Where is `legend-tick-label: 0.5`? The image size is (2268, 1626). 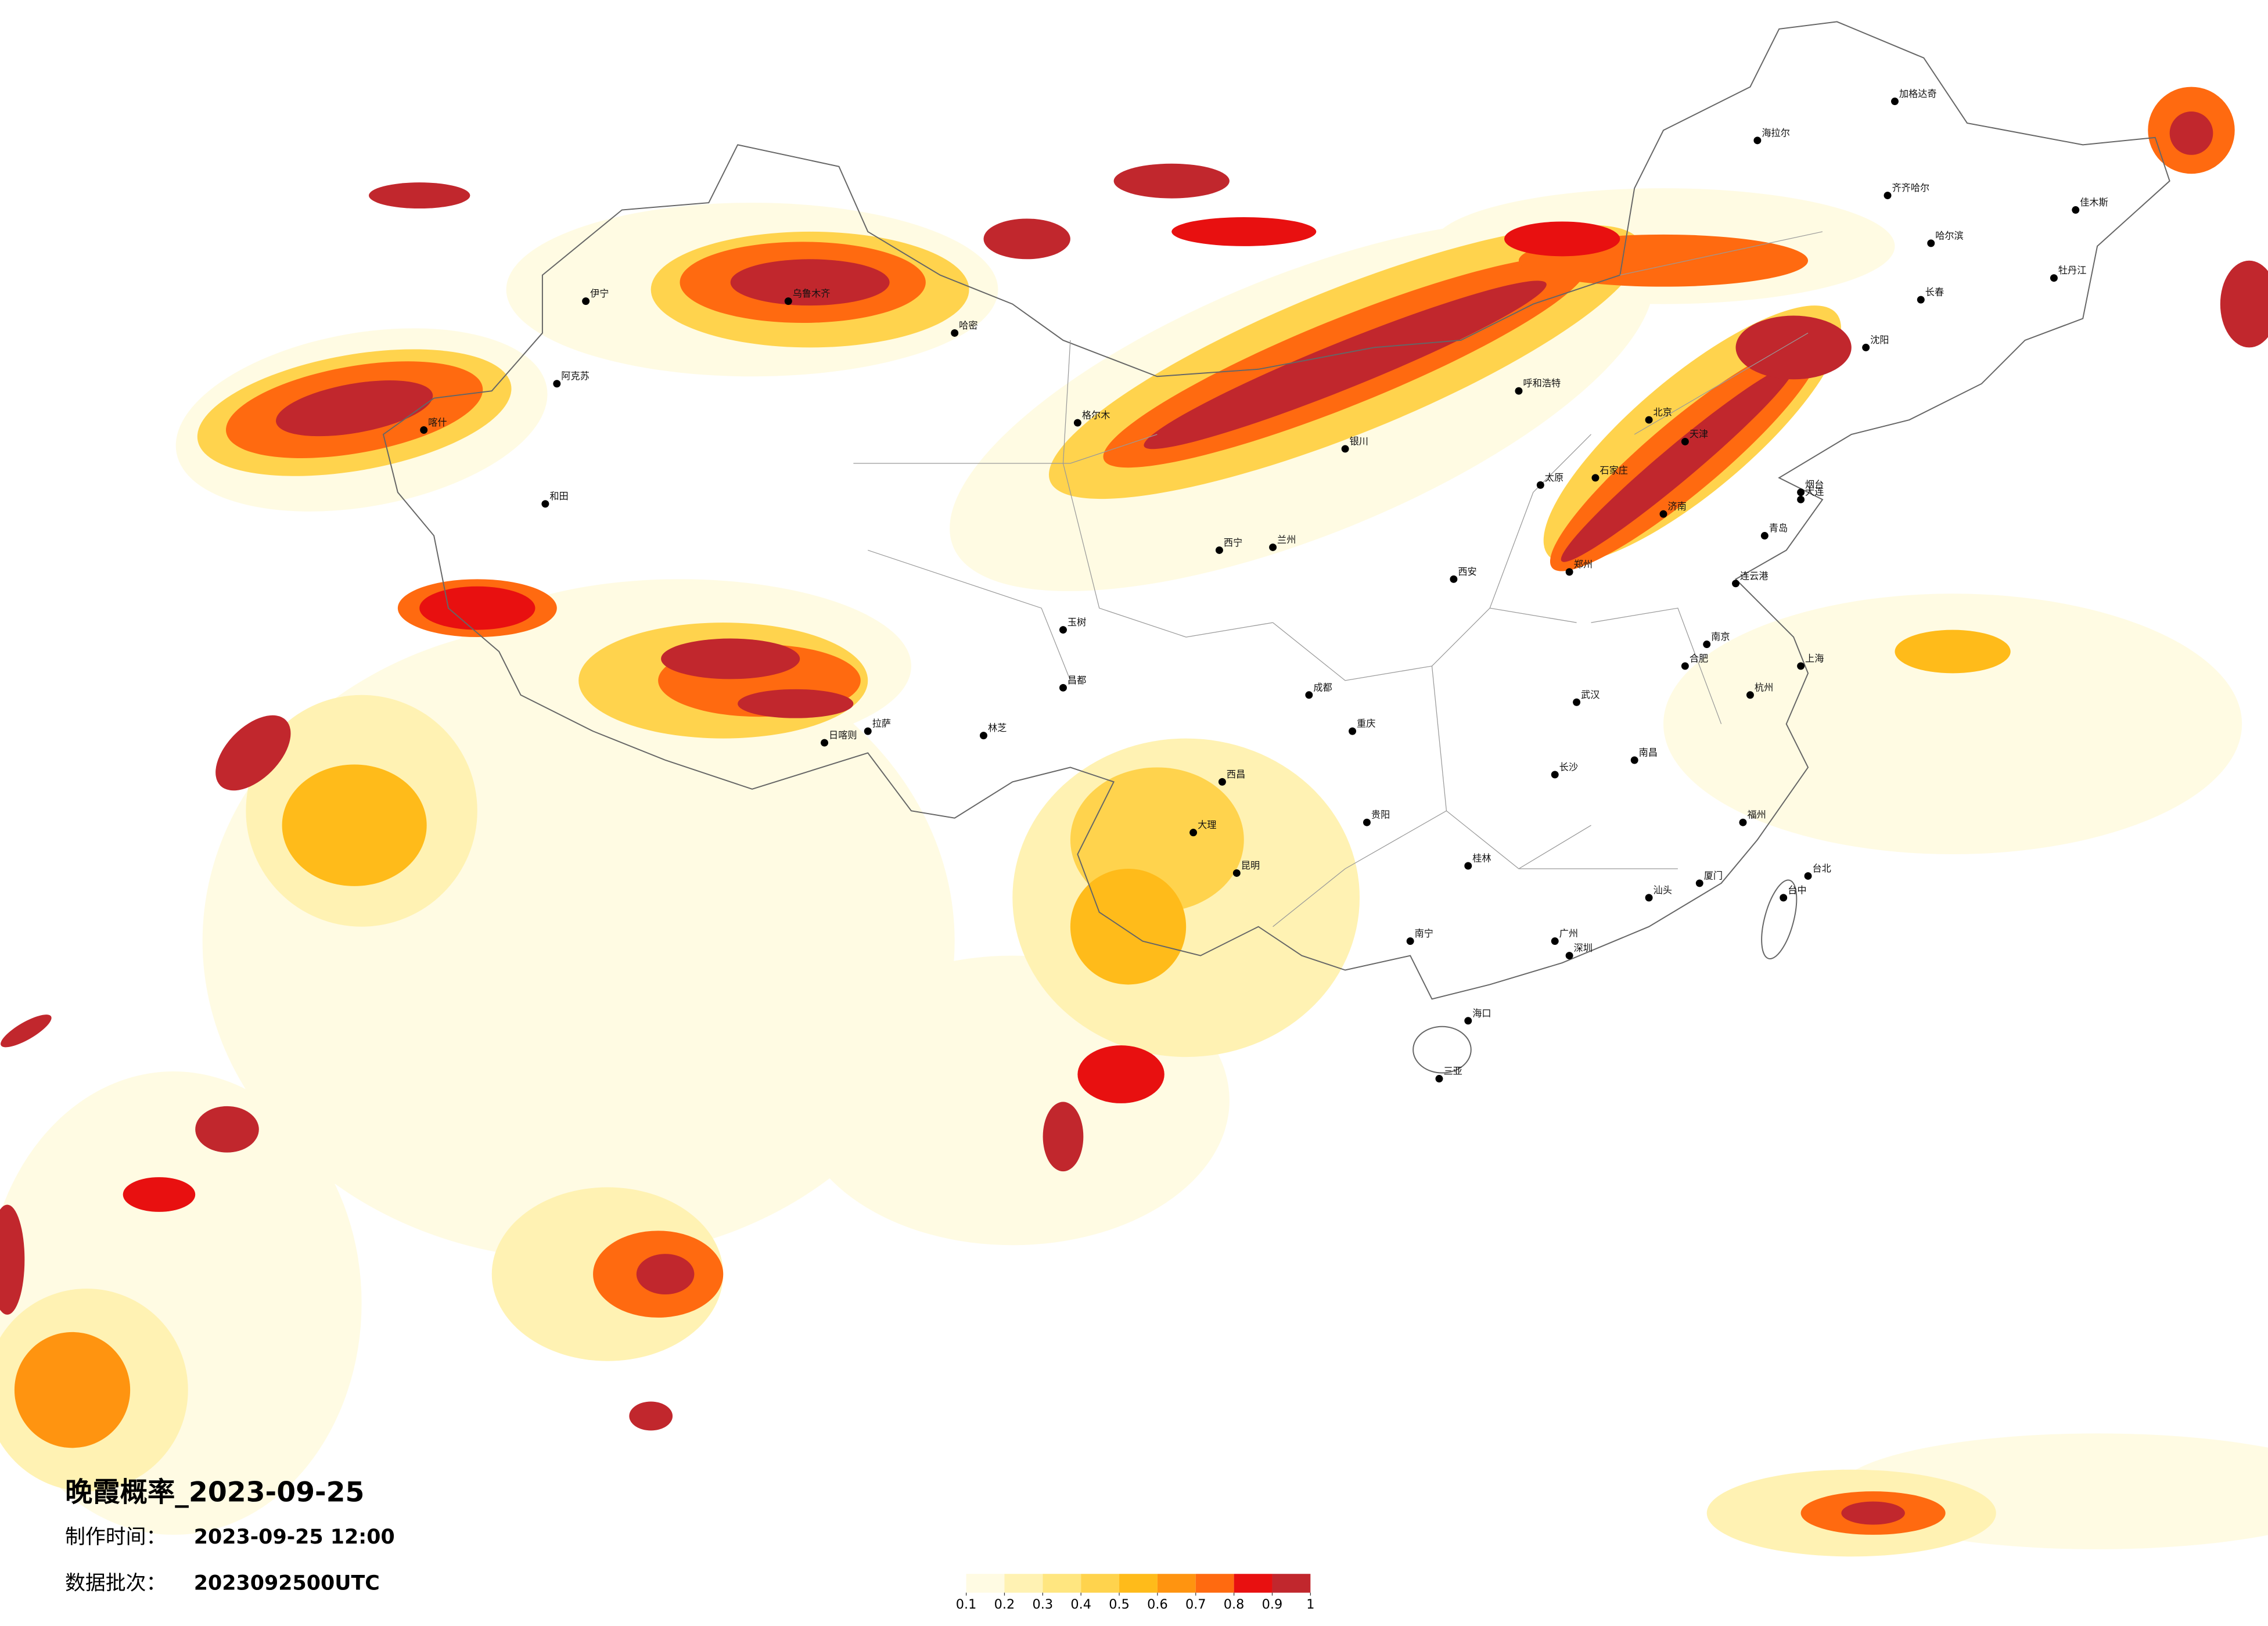 legend-tick-label: 0.5 is located at coordinates (1119, 1604).